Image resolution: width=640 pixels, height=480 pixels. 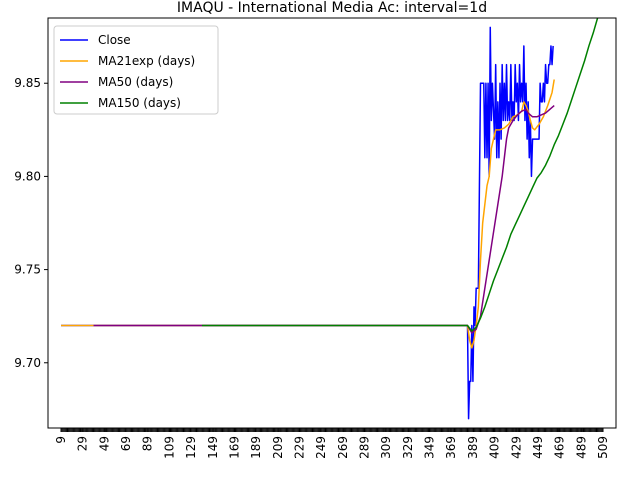 I want to click on x-tick-label: 469, so click(x=560, y=447).